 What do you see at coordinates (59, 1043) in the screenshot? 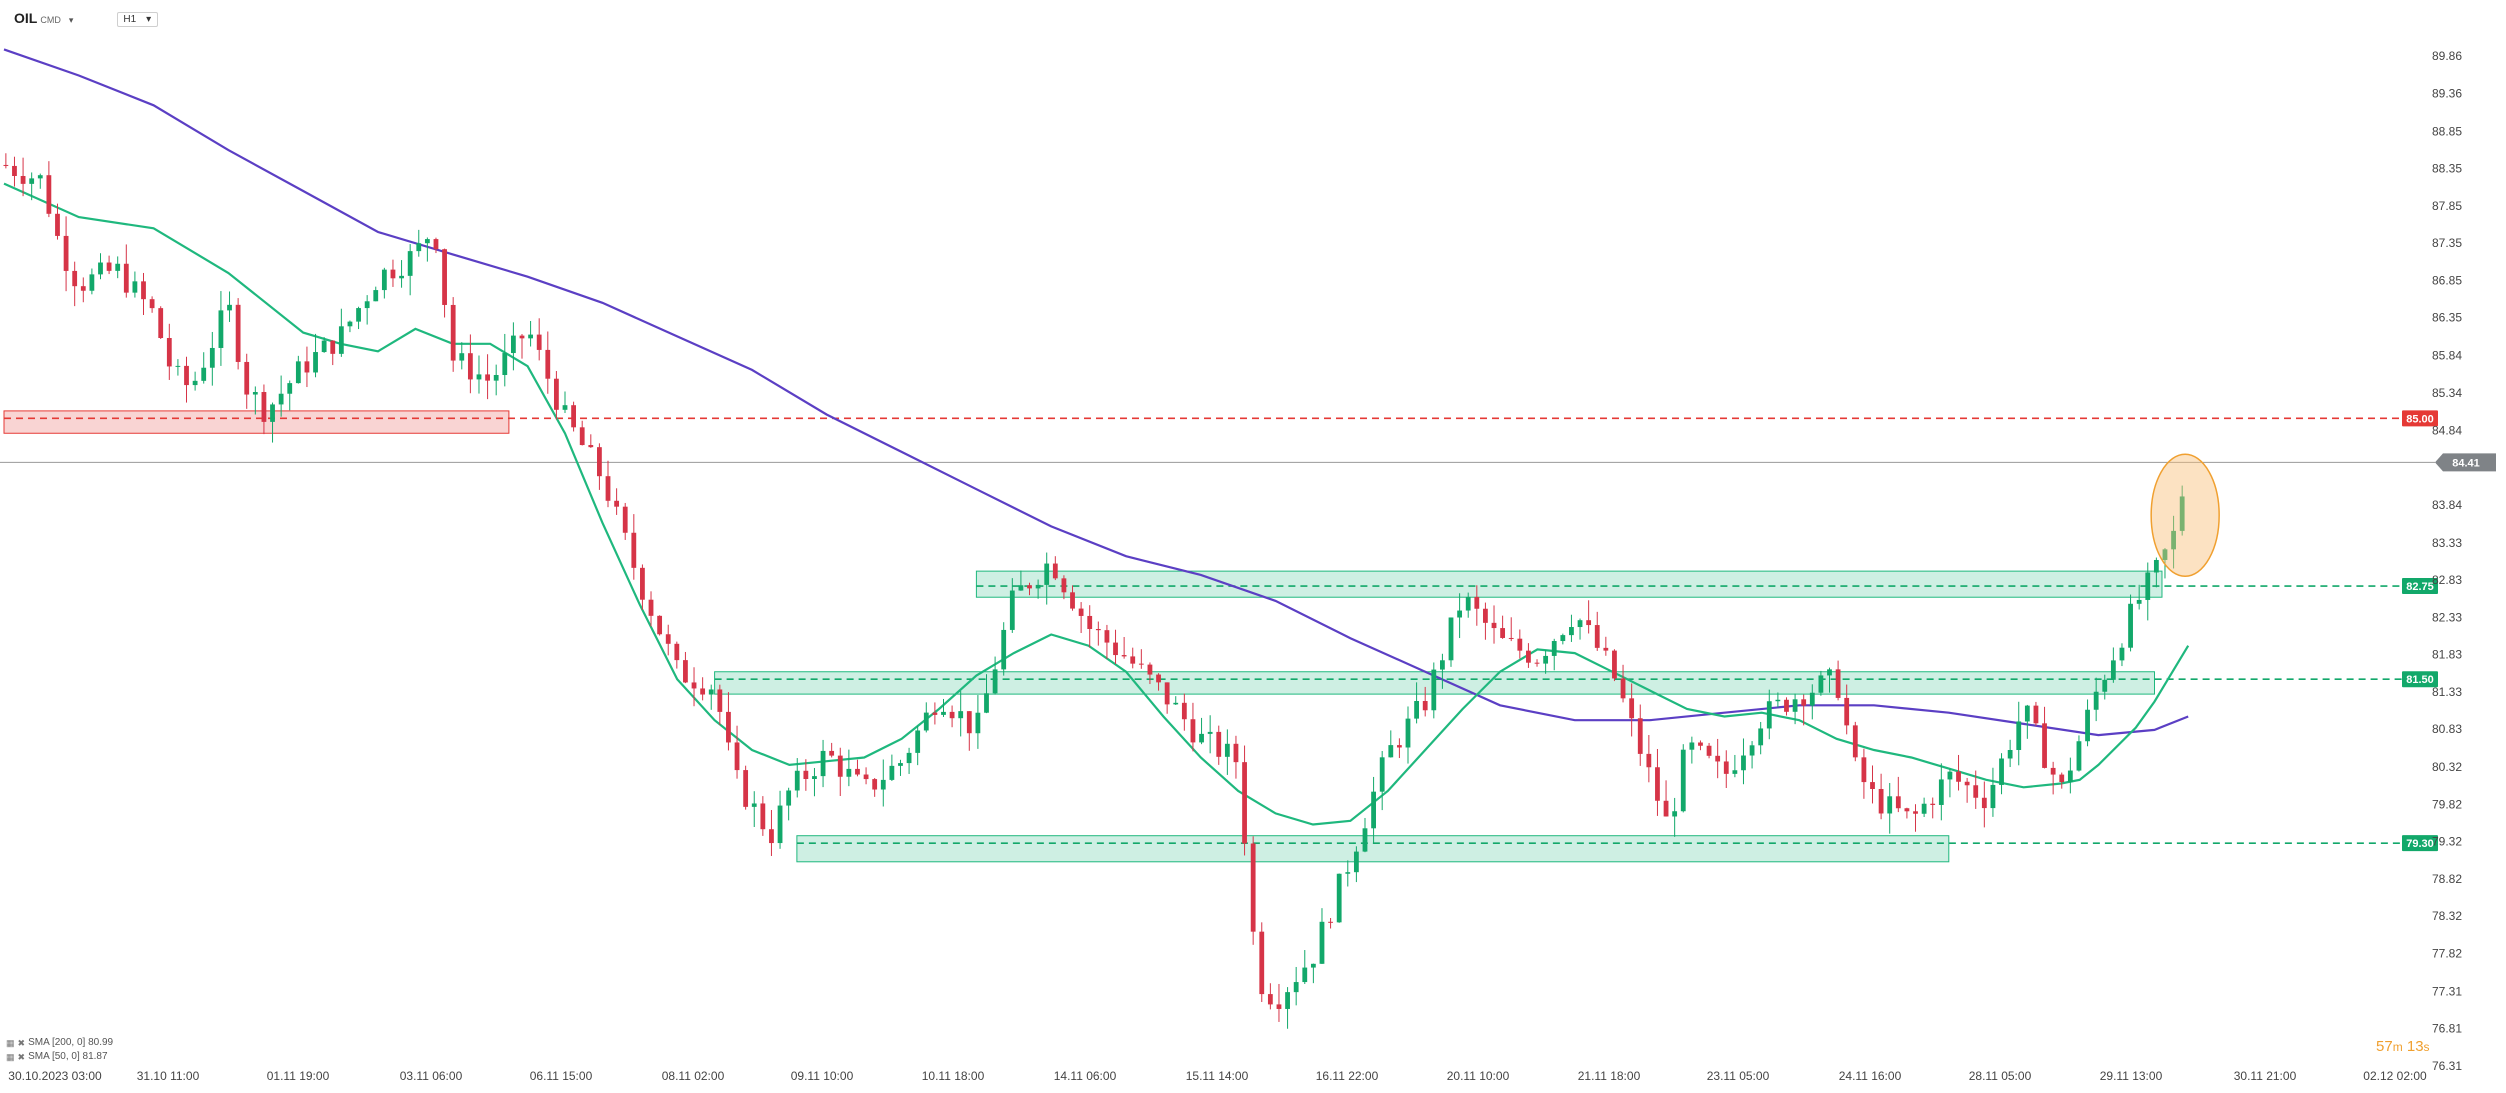
I see `legend-sma200: ▦ ✖ SMA [200, 0] 80.99` at bounding box center [59, 1043].